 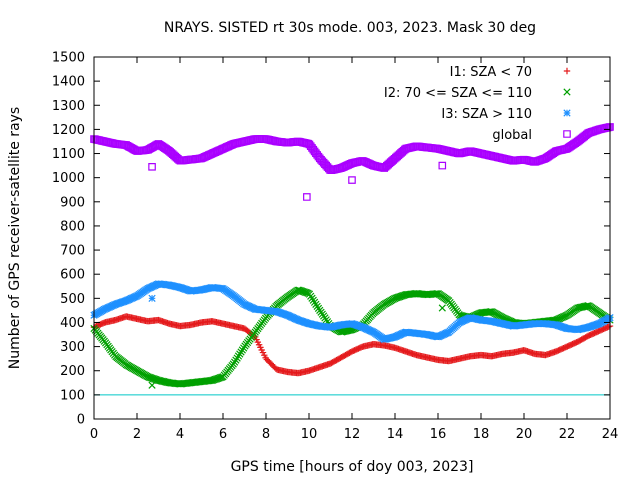 What do you see at coordinates (68, 82) in the screenshot?
I see `y-tick-label: 1400` at bounding box center [68, 82].